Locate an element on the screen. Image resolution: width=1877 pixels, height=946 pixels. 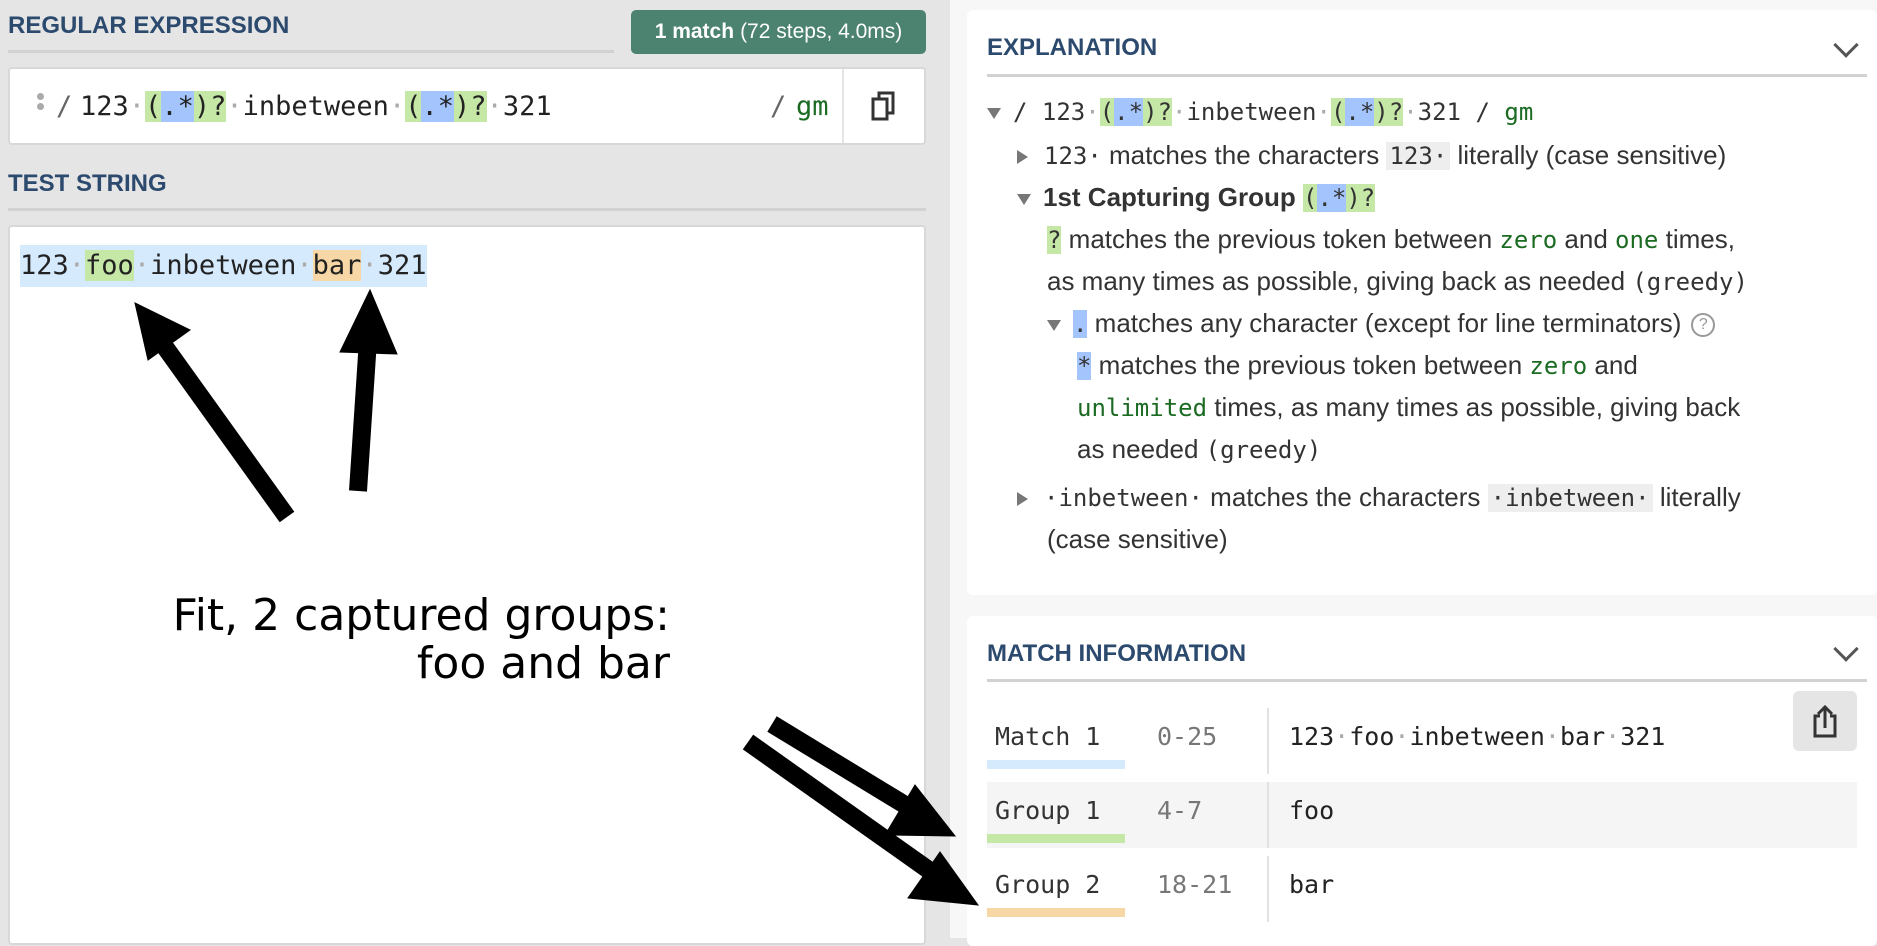
delimiter: / is located at coordinates (1027, 112).